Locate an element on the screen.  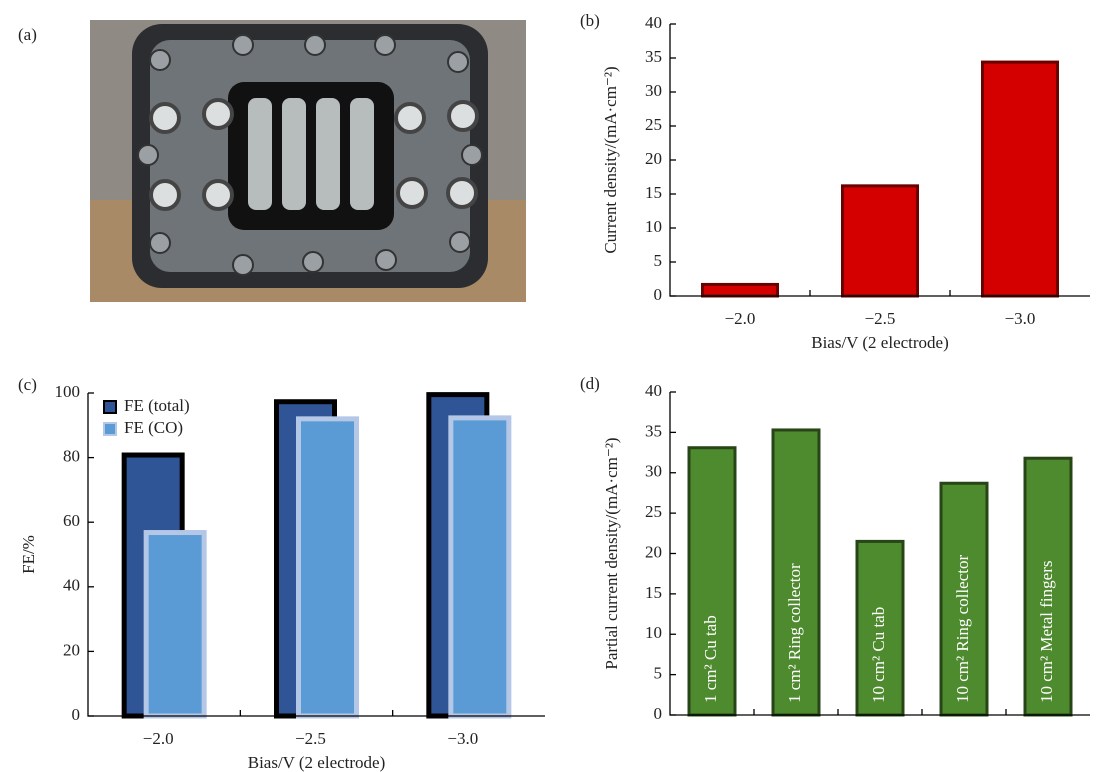
bar-label: 10 cm² Metal fingers is located at coordinates (1046, 632).